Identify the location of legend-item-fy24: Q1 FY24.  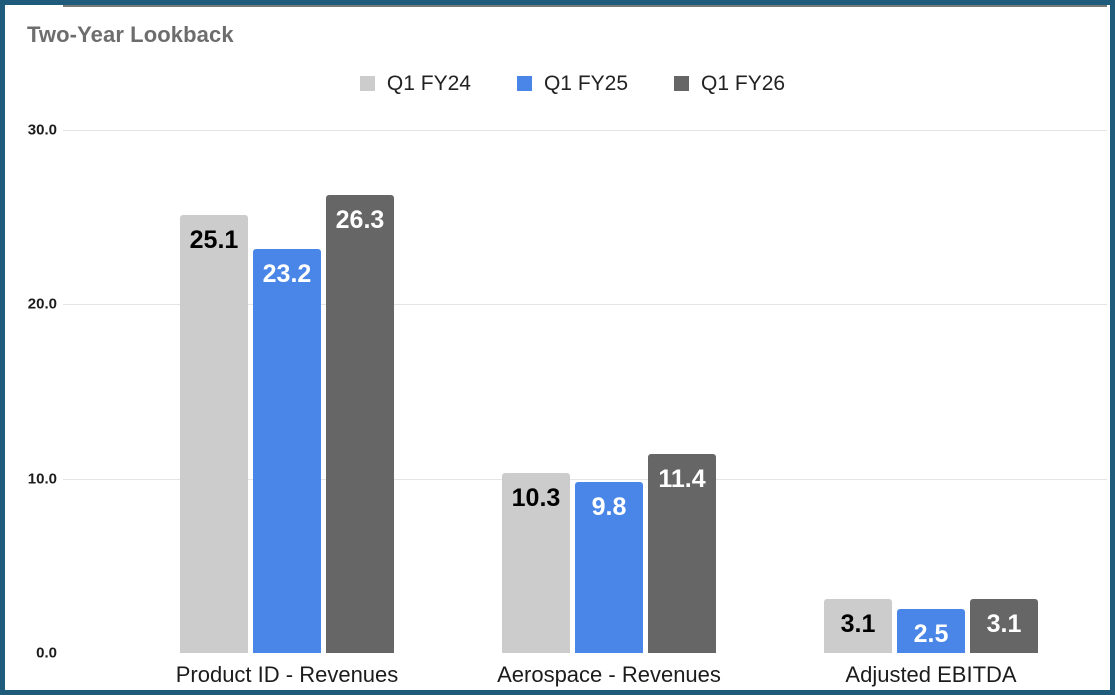
(415, 83).